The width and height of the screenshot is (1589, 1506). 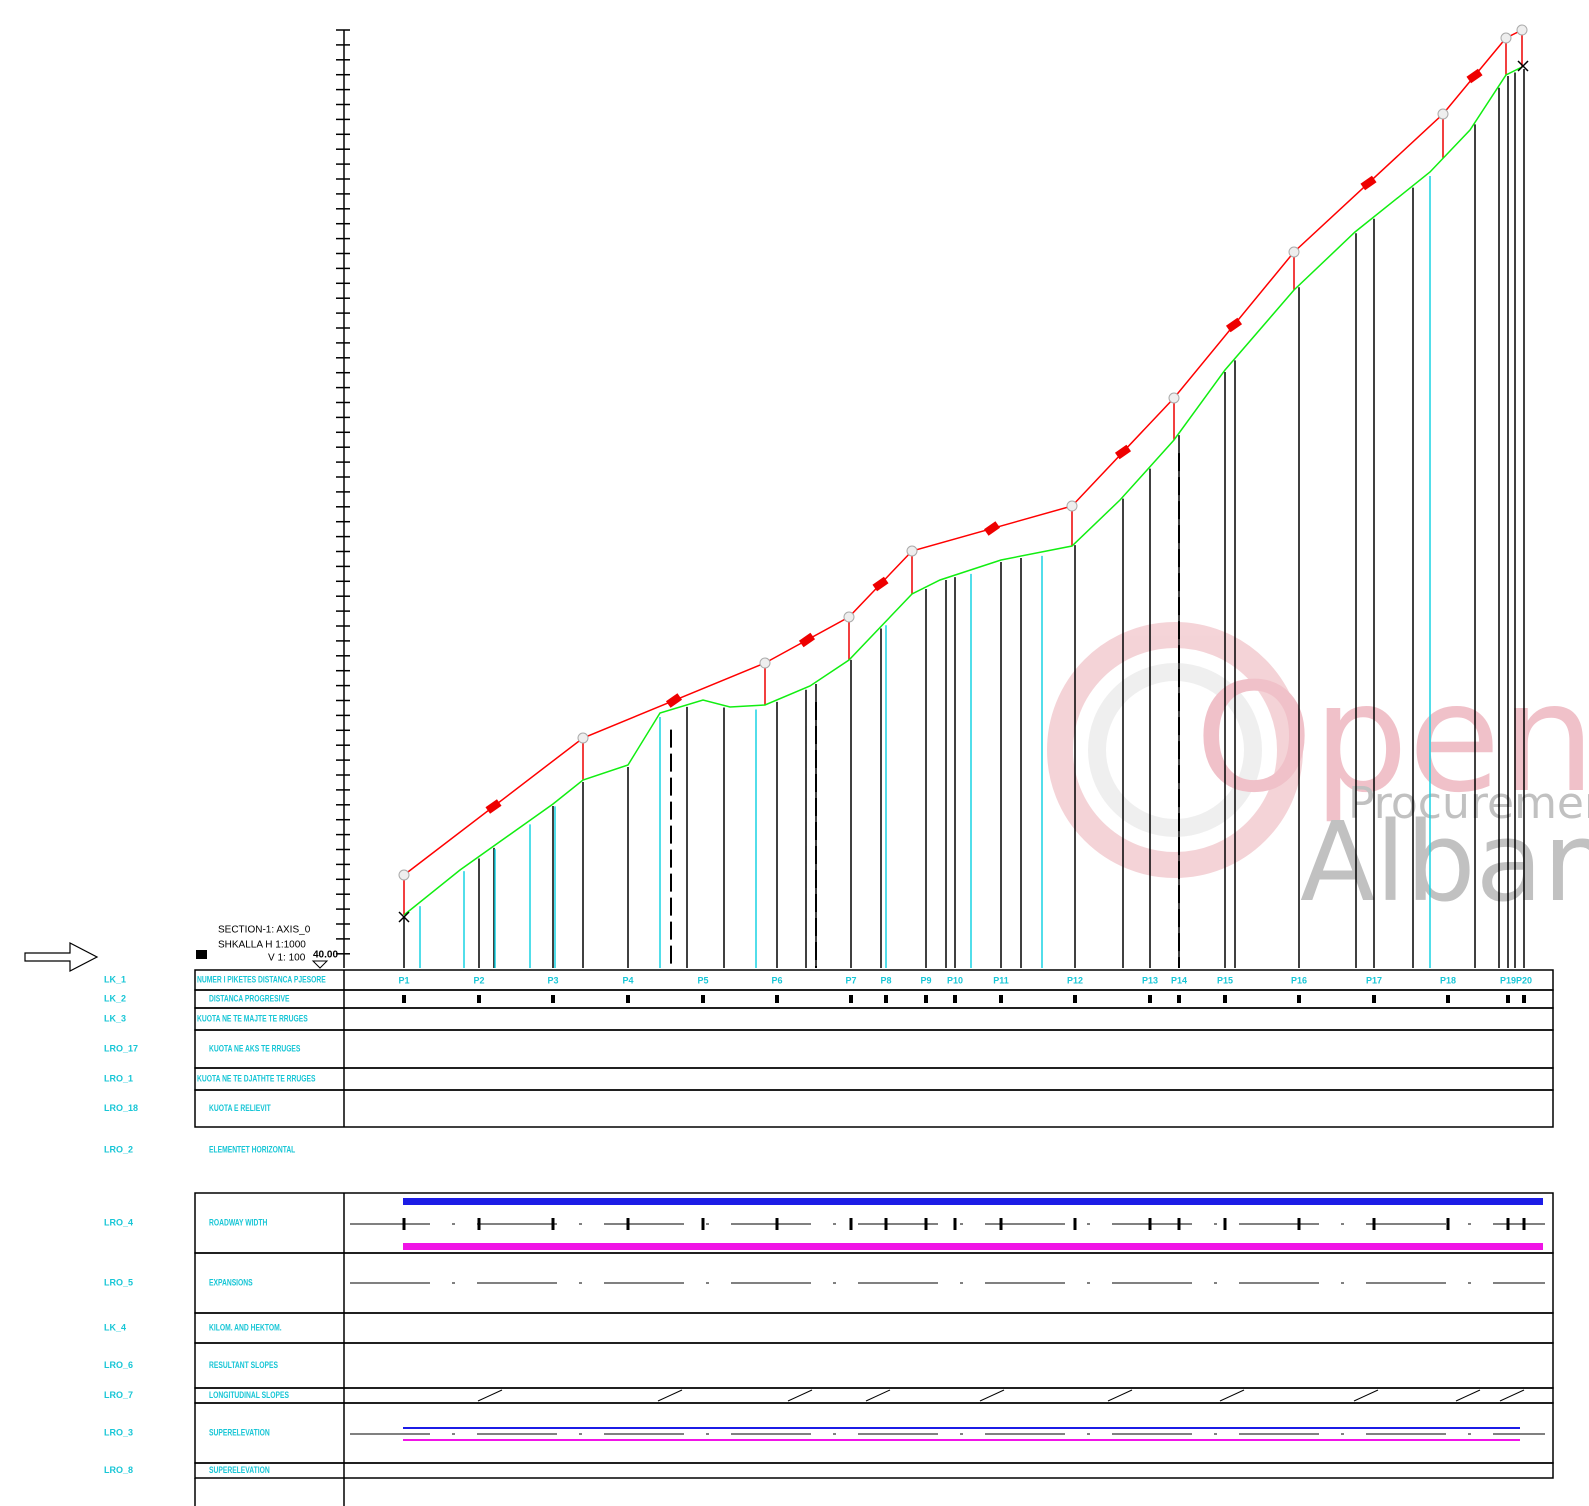 I want to click on peg-label: P5, so click(x=702, y=980).